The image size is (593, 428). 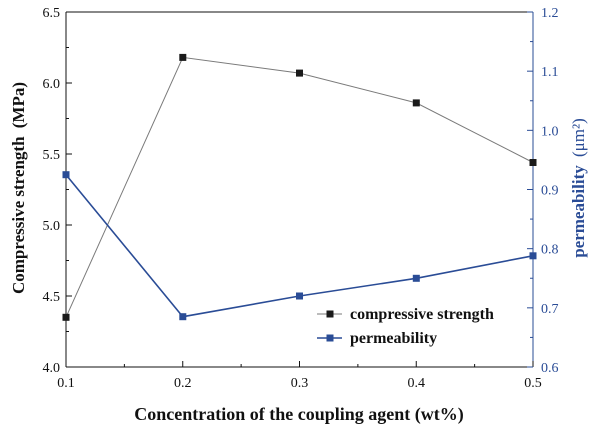 I want to click on y-tick-label-left: 5.5, so click(x=52, y=155).